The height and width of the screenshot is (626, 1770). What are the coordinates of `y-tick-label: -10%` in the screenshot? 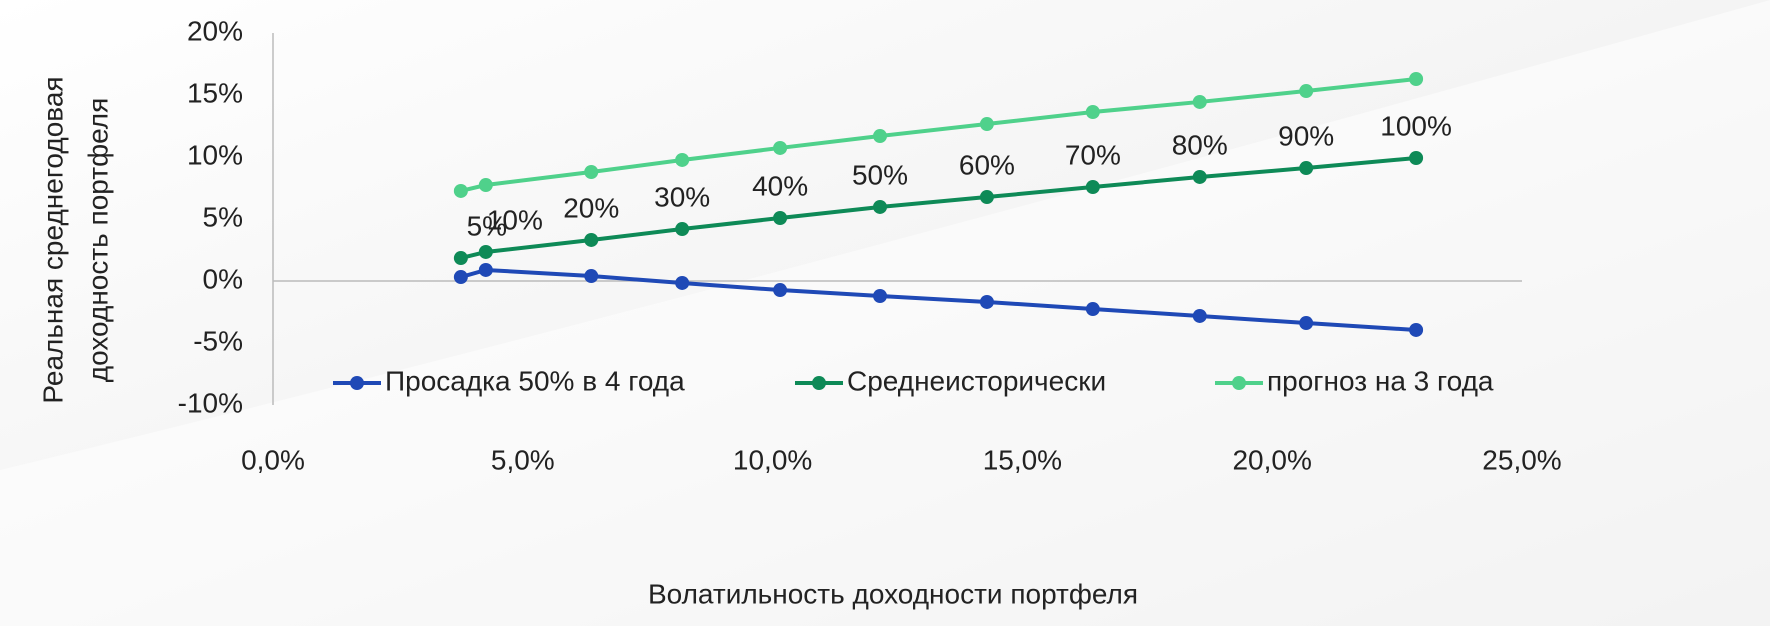 It's located at (210, 402).